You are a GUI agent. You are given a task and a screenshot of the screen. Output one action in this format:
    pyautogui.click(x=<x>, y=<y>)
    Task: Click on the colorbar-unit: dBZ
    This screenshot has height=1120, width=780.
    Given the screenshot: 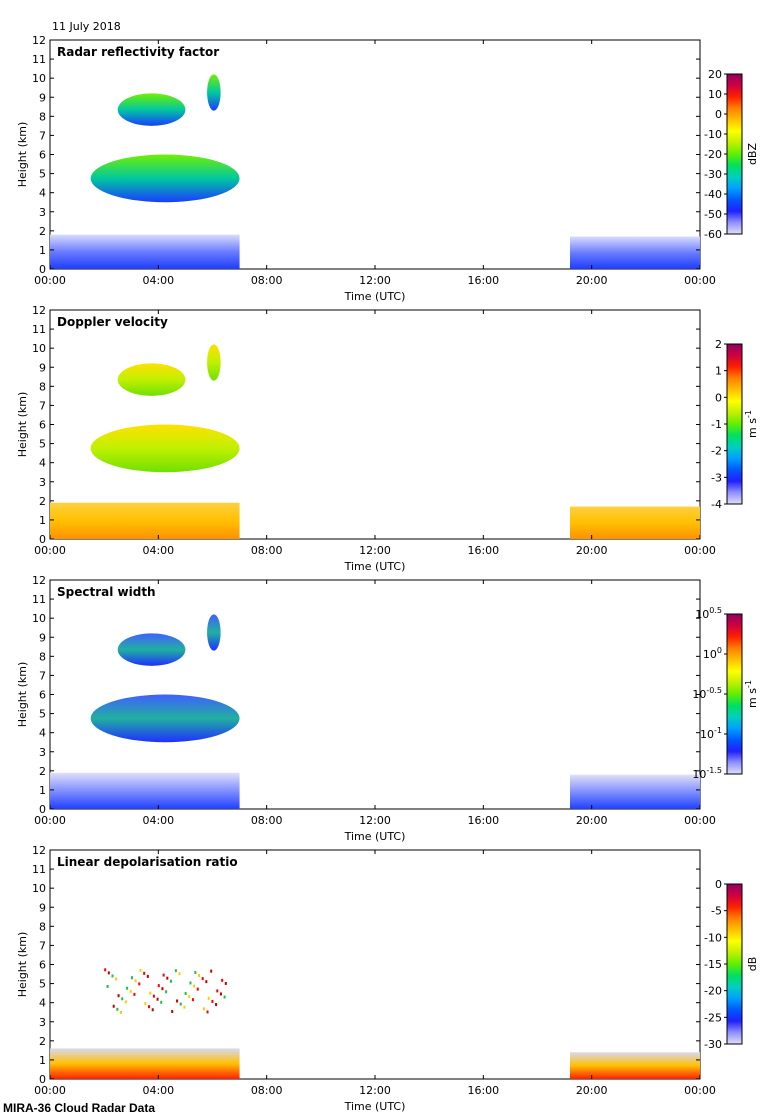 What is the action you would take?
    pyautogui.click(x=752, y=154)
    